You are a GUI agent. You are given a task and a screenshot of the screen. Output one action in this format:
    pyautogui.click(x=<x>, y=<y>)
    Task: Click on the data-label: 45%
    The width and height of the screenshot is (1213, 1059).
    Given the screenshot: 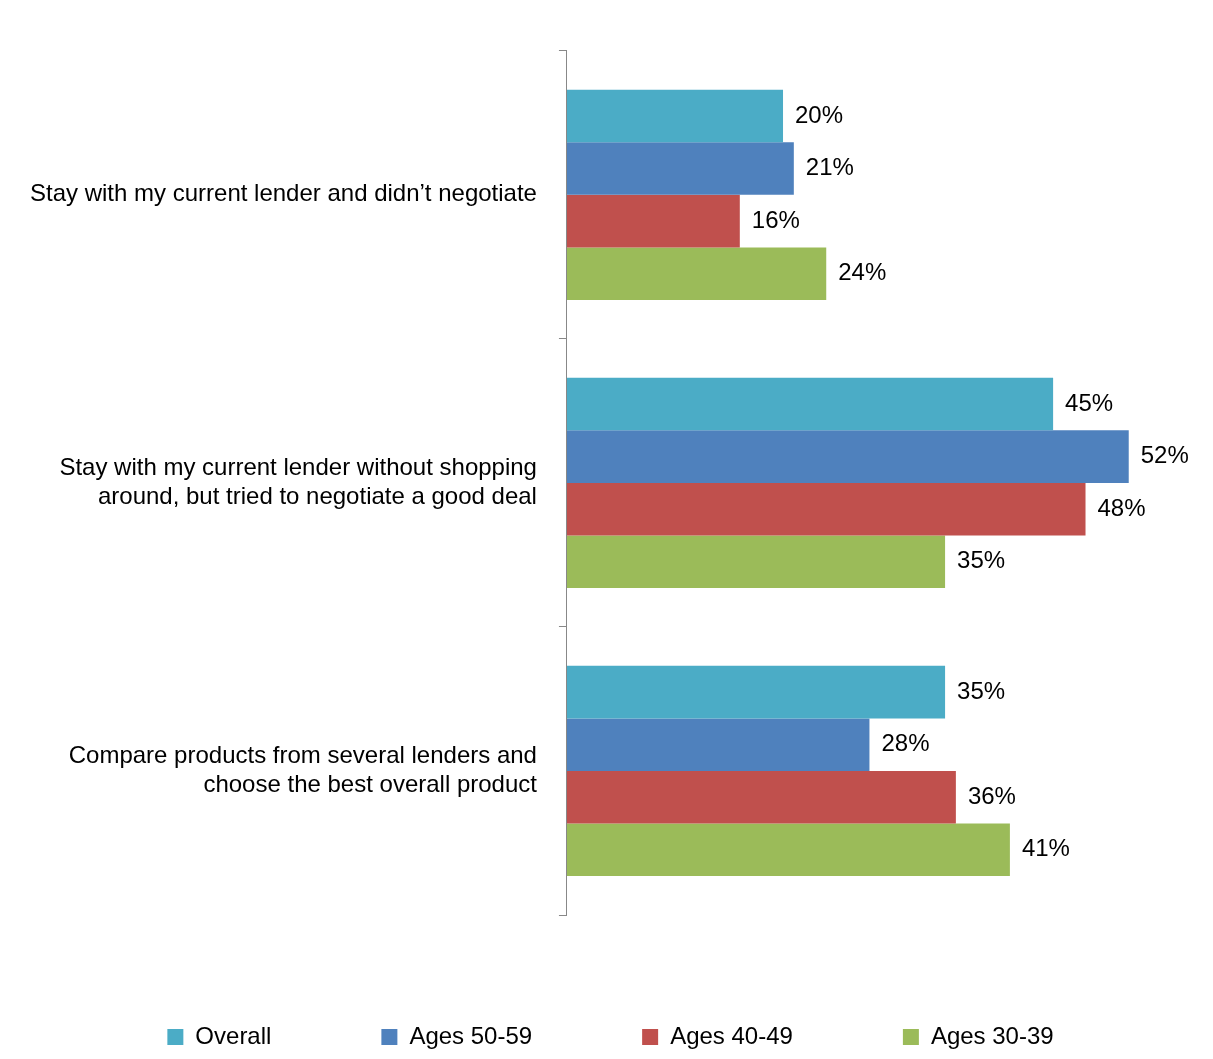 What is the action you would take?
    pyautogui.click(x=1089, y=402)
    